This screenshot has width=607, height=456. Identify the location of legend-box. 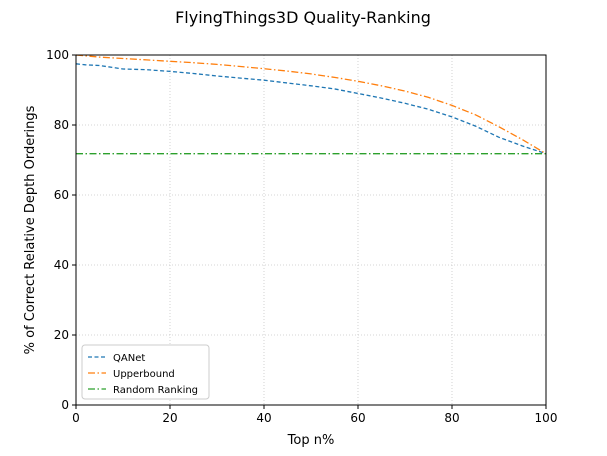
(145, 372).